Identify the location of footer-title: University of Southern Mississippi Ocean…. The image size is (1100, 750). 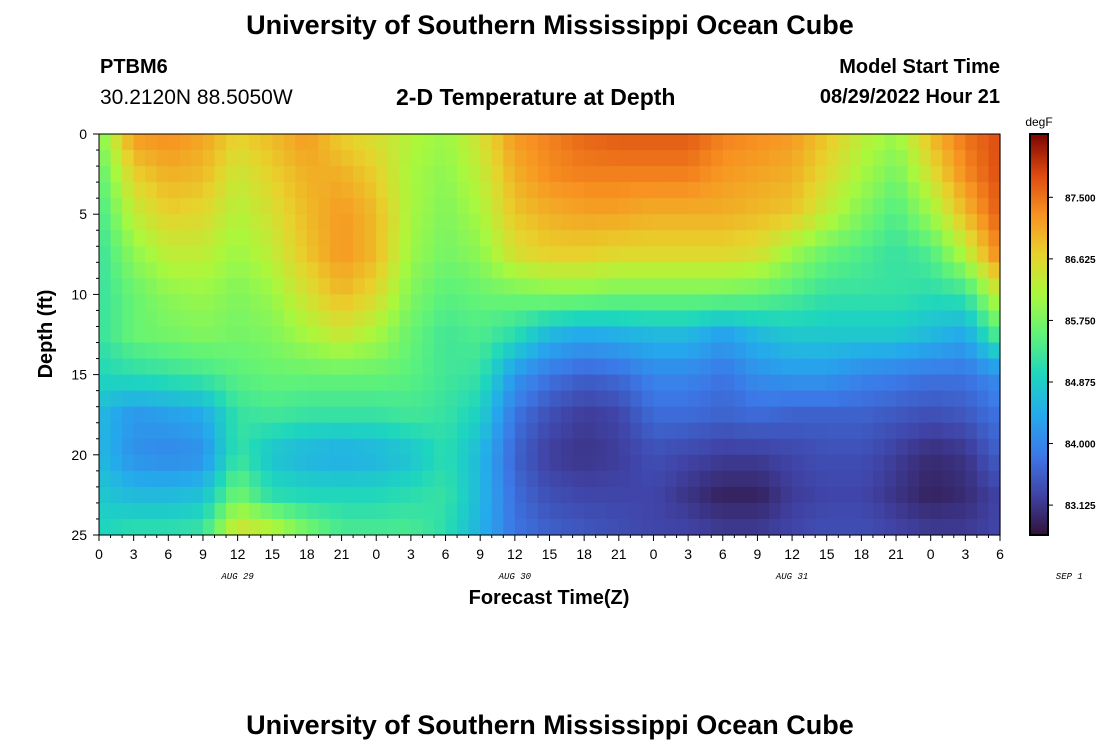
(550, 725).